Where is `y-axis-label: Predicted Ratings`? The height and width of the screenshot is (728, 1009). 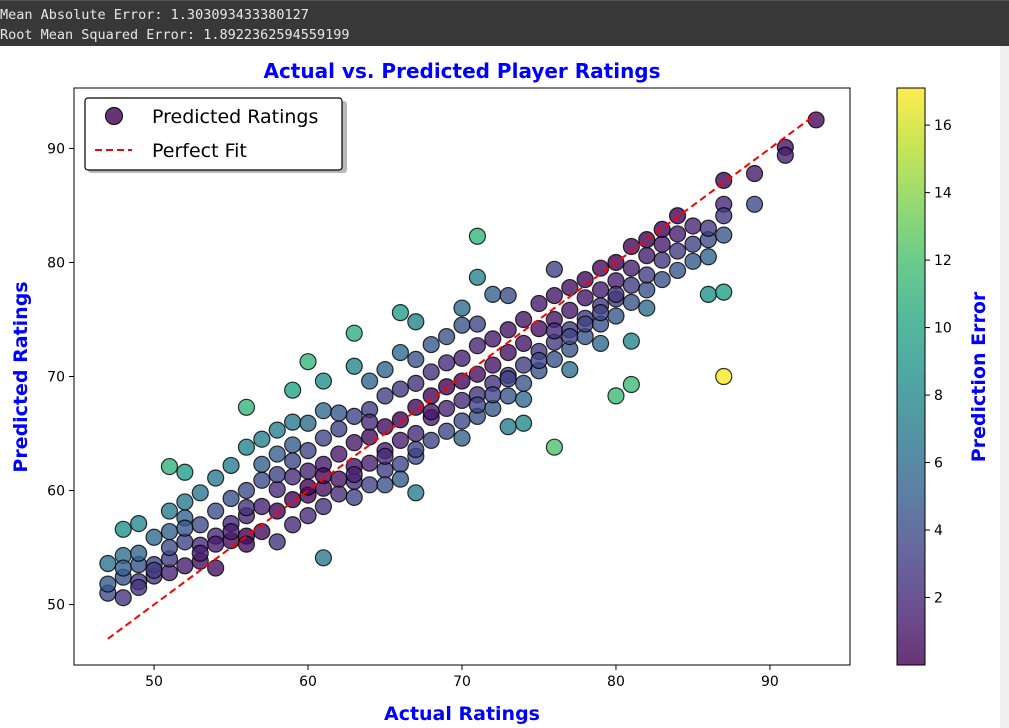 y-axis-label: Predicted Ratings is located at coordinates (21, 376).